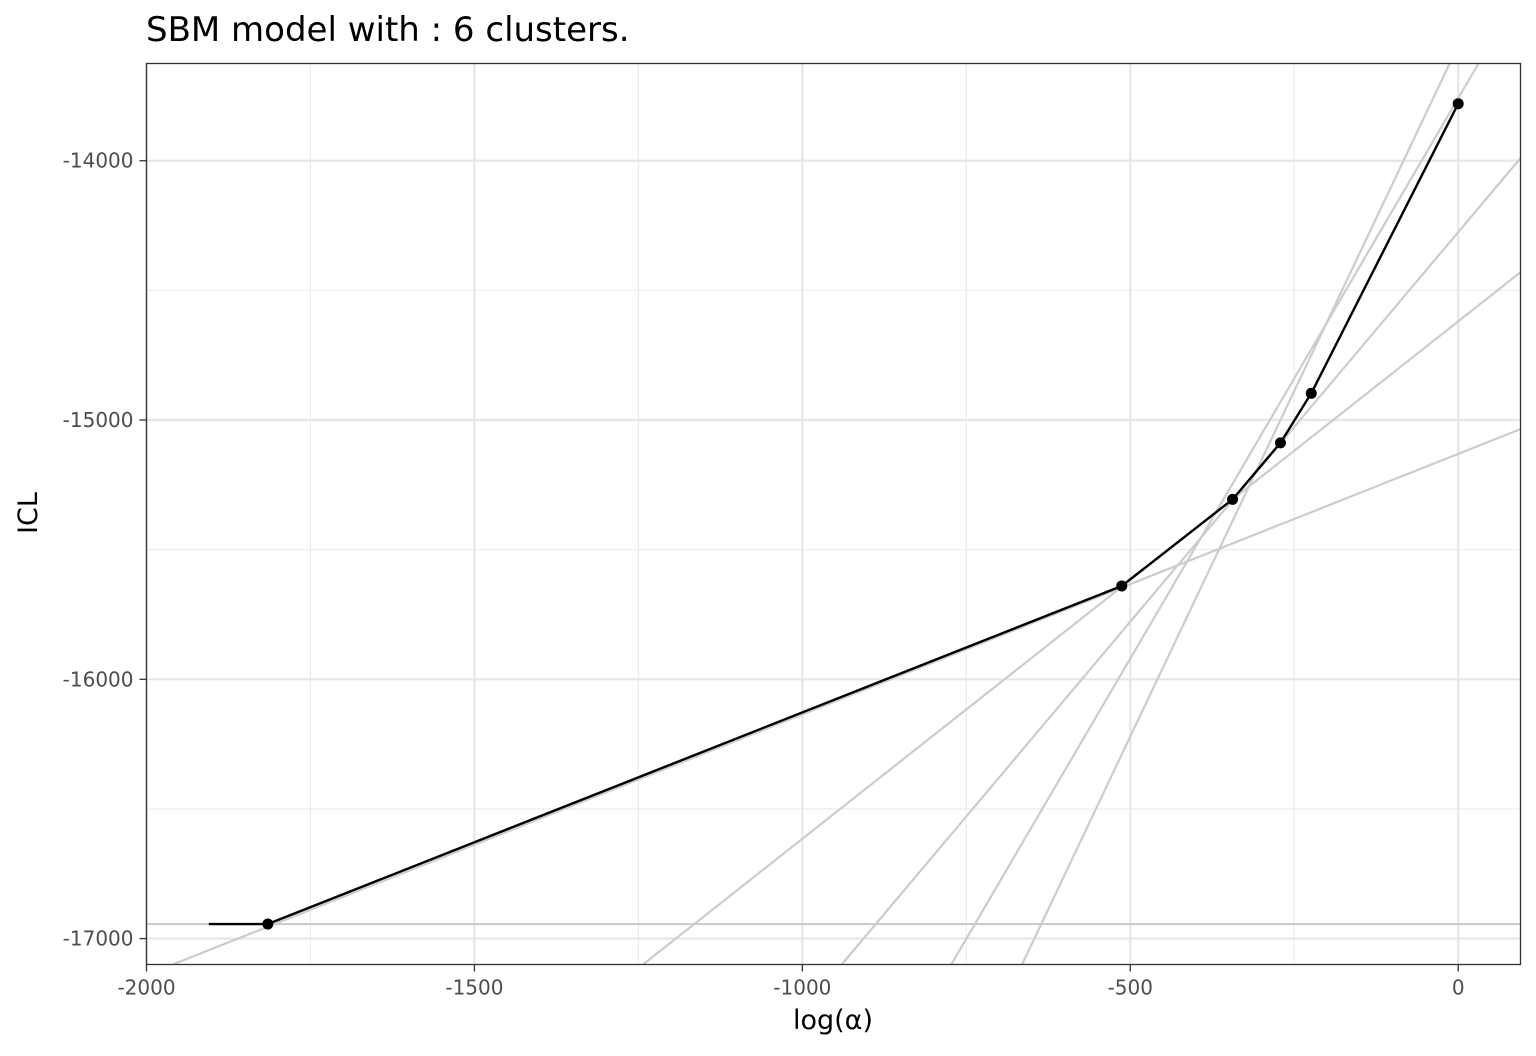  What do you see at coordinates (474, 988) in the screenshot?
I see `x-tick-label: -1500` at bounding box center [474, 988].